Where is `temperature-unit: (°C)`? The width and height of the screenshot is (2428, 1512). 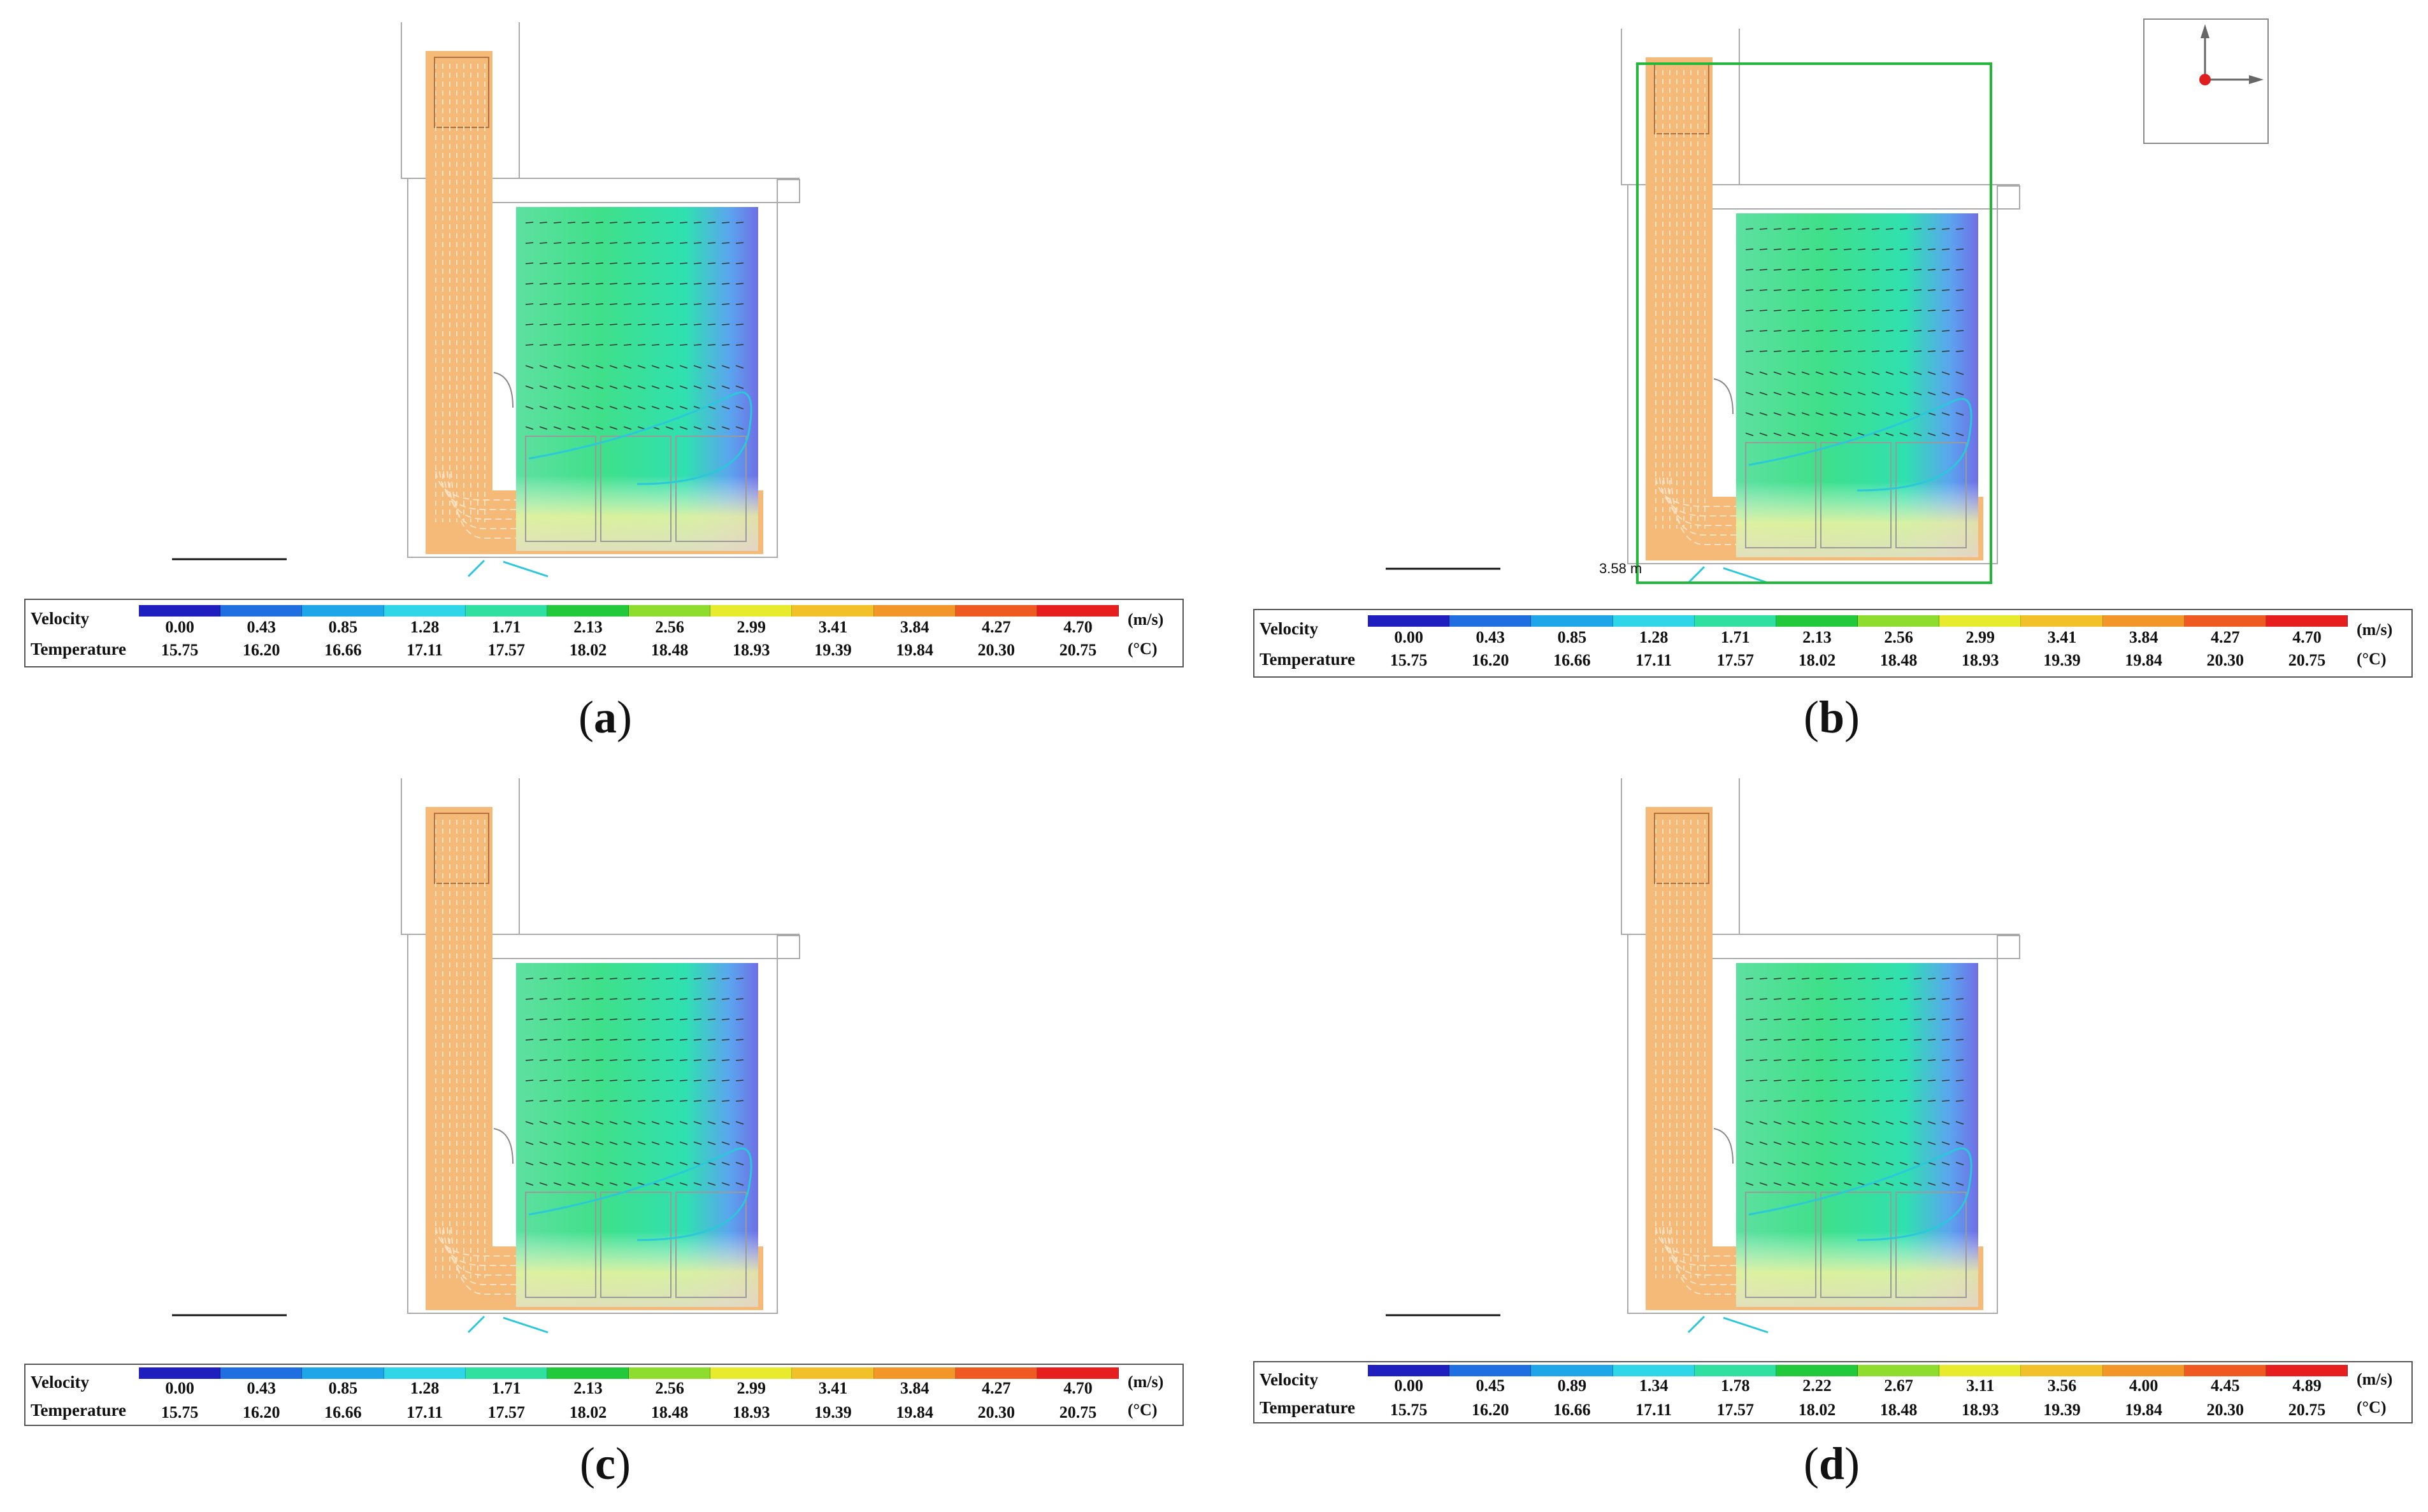 temperature-unit: (°C) is located at coordinates (1143, 648).